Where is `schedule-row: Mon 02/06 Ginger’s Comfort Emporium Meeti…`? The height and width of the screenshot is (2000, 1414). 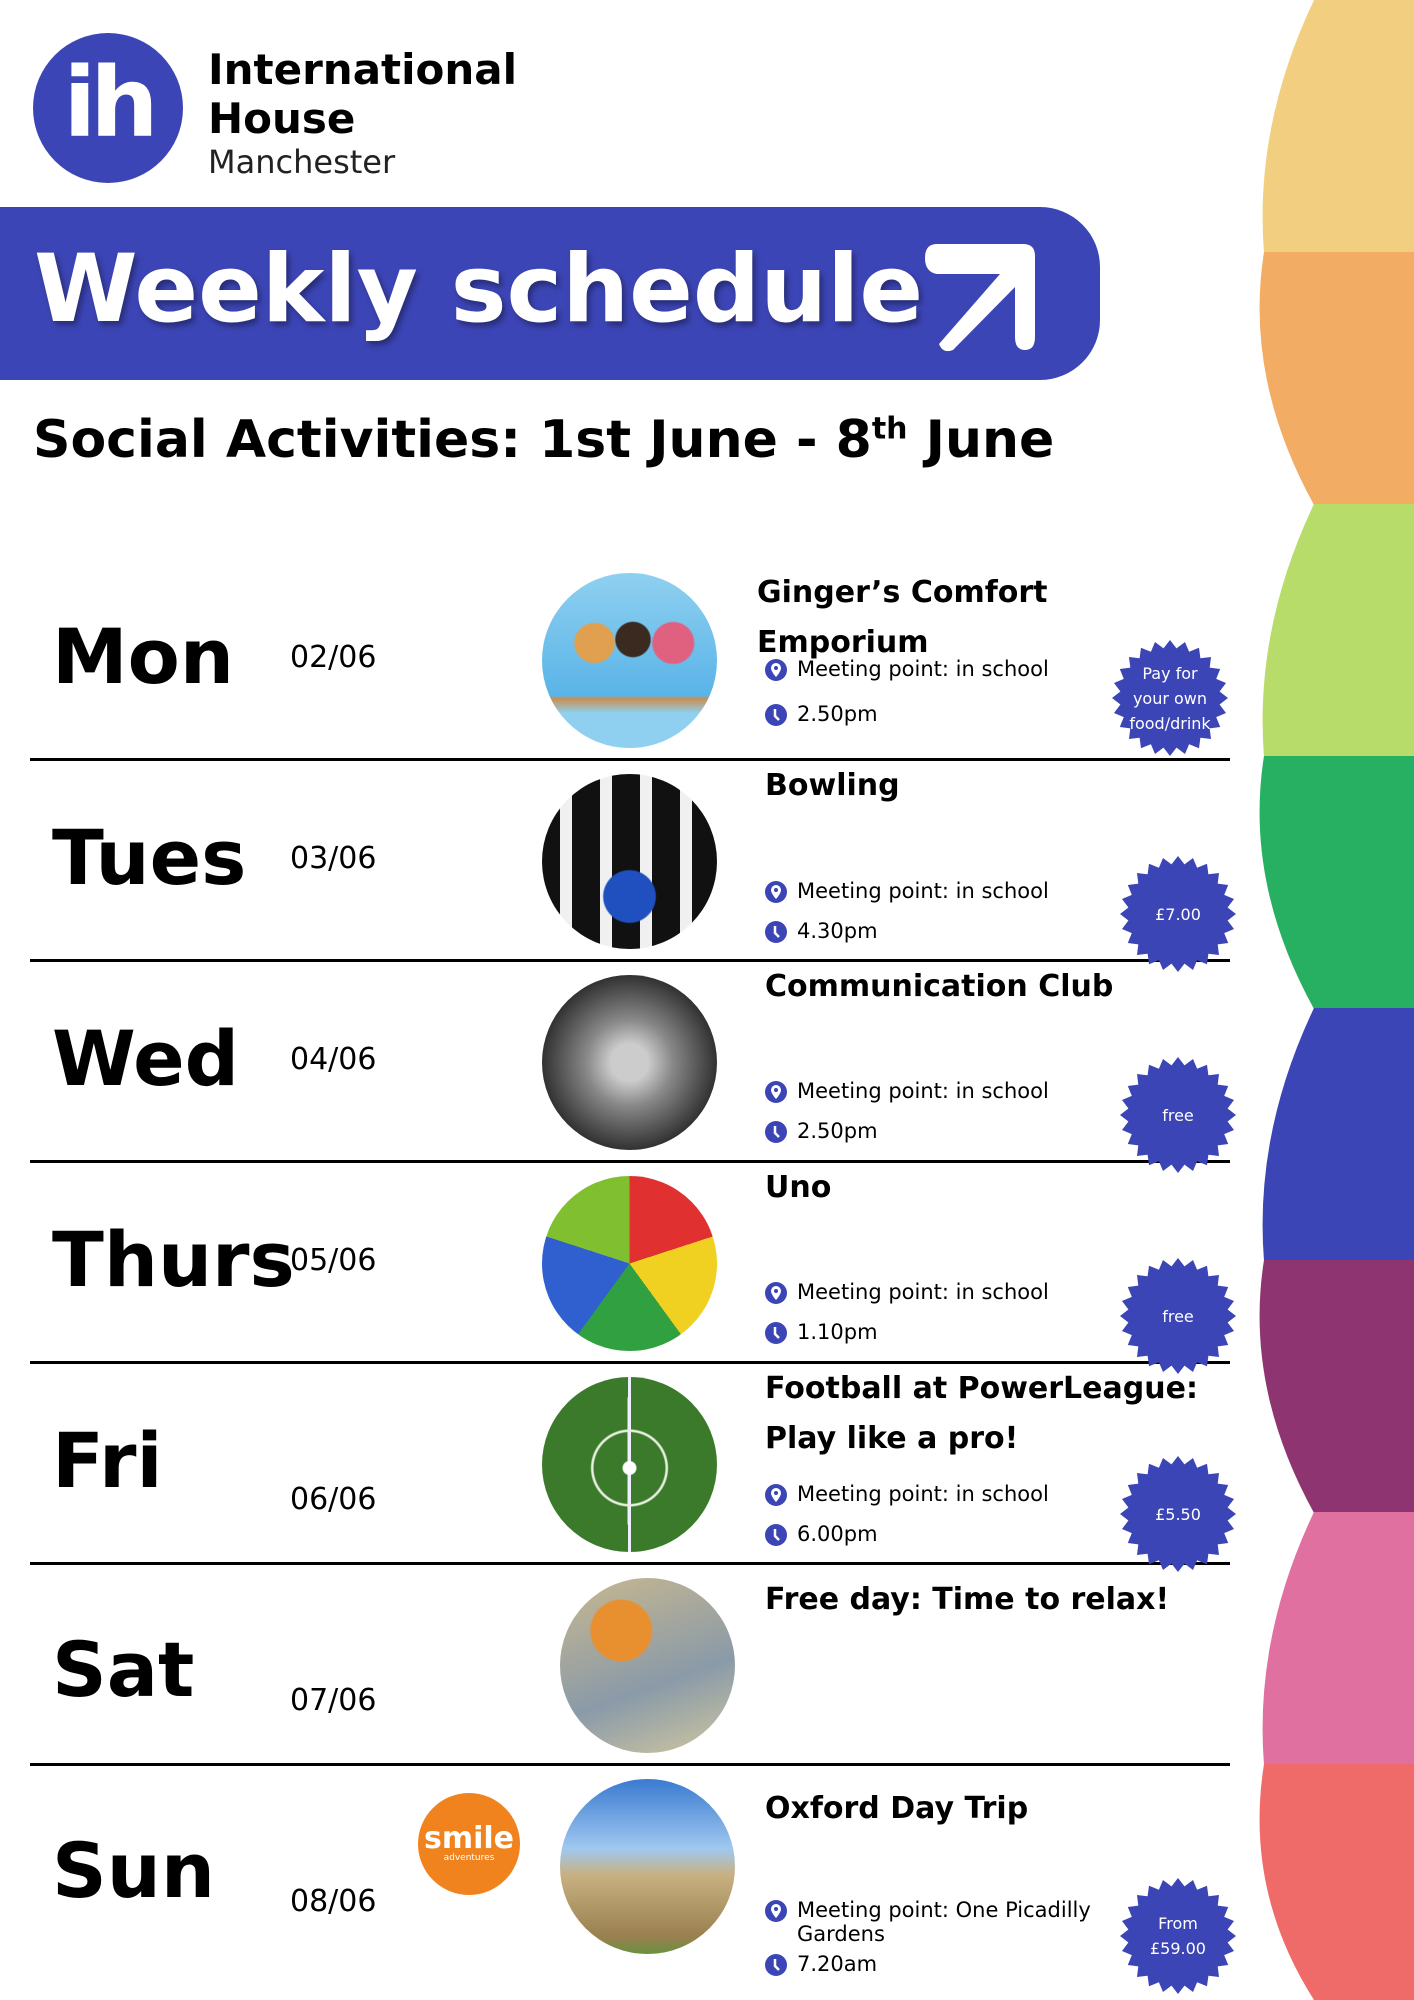 schedule-row: Mon 02/06 Ginger’s Comfort Emporium Meeti… is located at coordinates (630, 660).